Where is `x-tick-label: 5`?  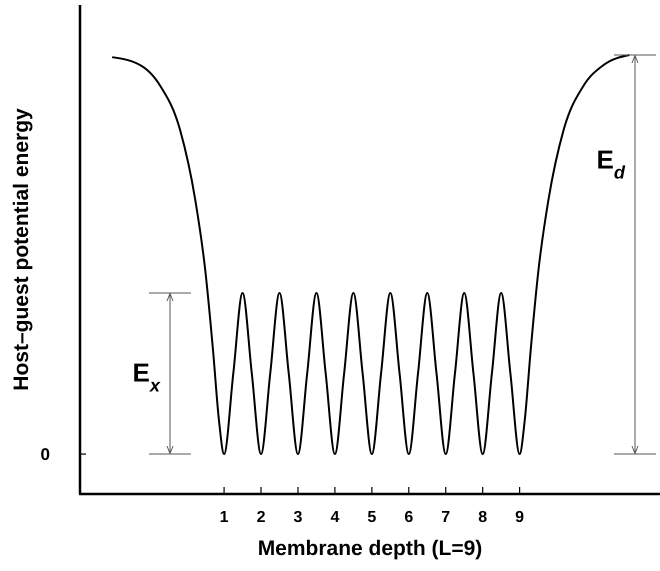 x-tick-label: 5 is located at coordinates (371, 517).